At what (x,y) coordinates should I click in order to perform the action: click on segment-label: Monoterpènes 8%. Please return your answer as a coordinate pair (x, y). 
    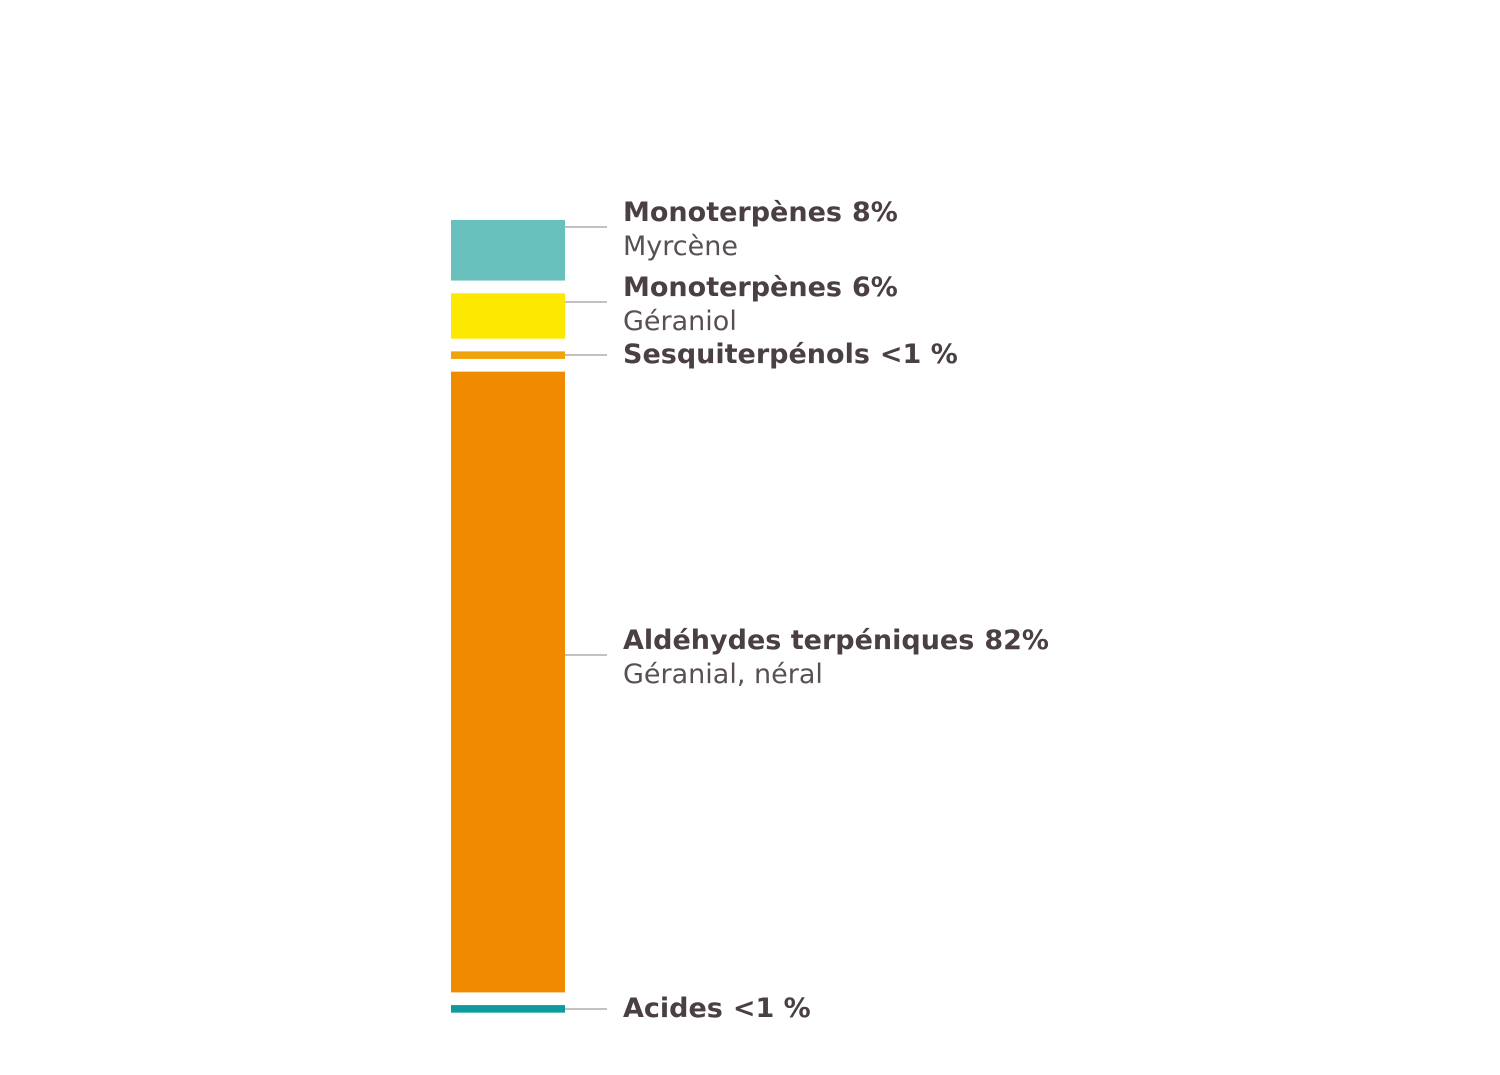
    Looking at the image, I should click on (760, 212).